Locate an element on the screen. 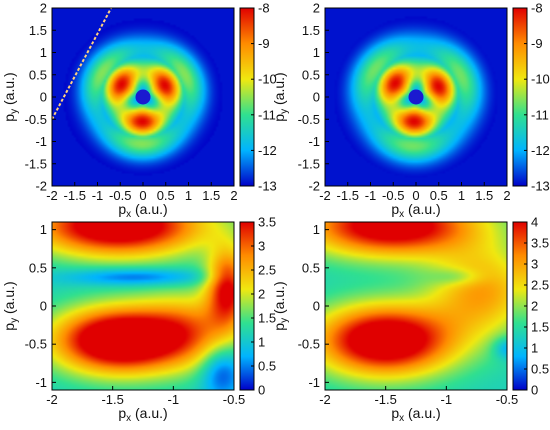  dashed-line is located at coordinates (82, 63).